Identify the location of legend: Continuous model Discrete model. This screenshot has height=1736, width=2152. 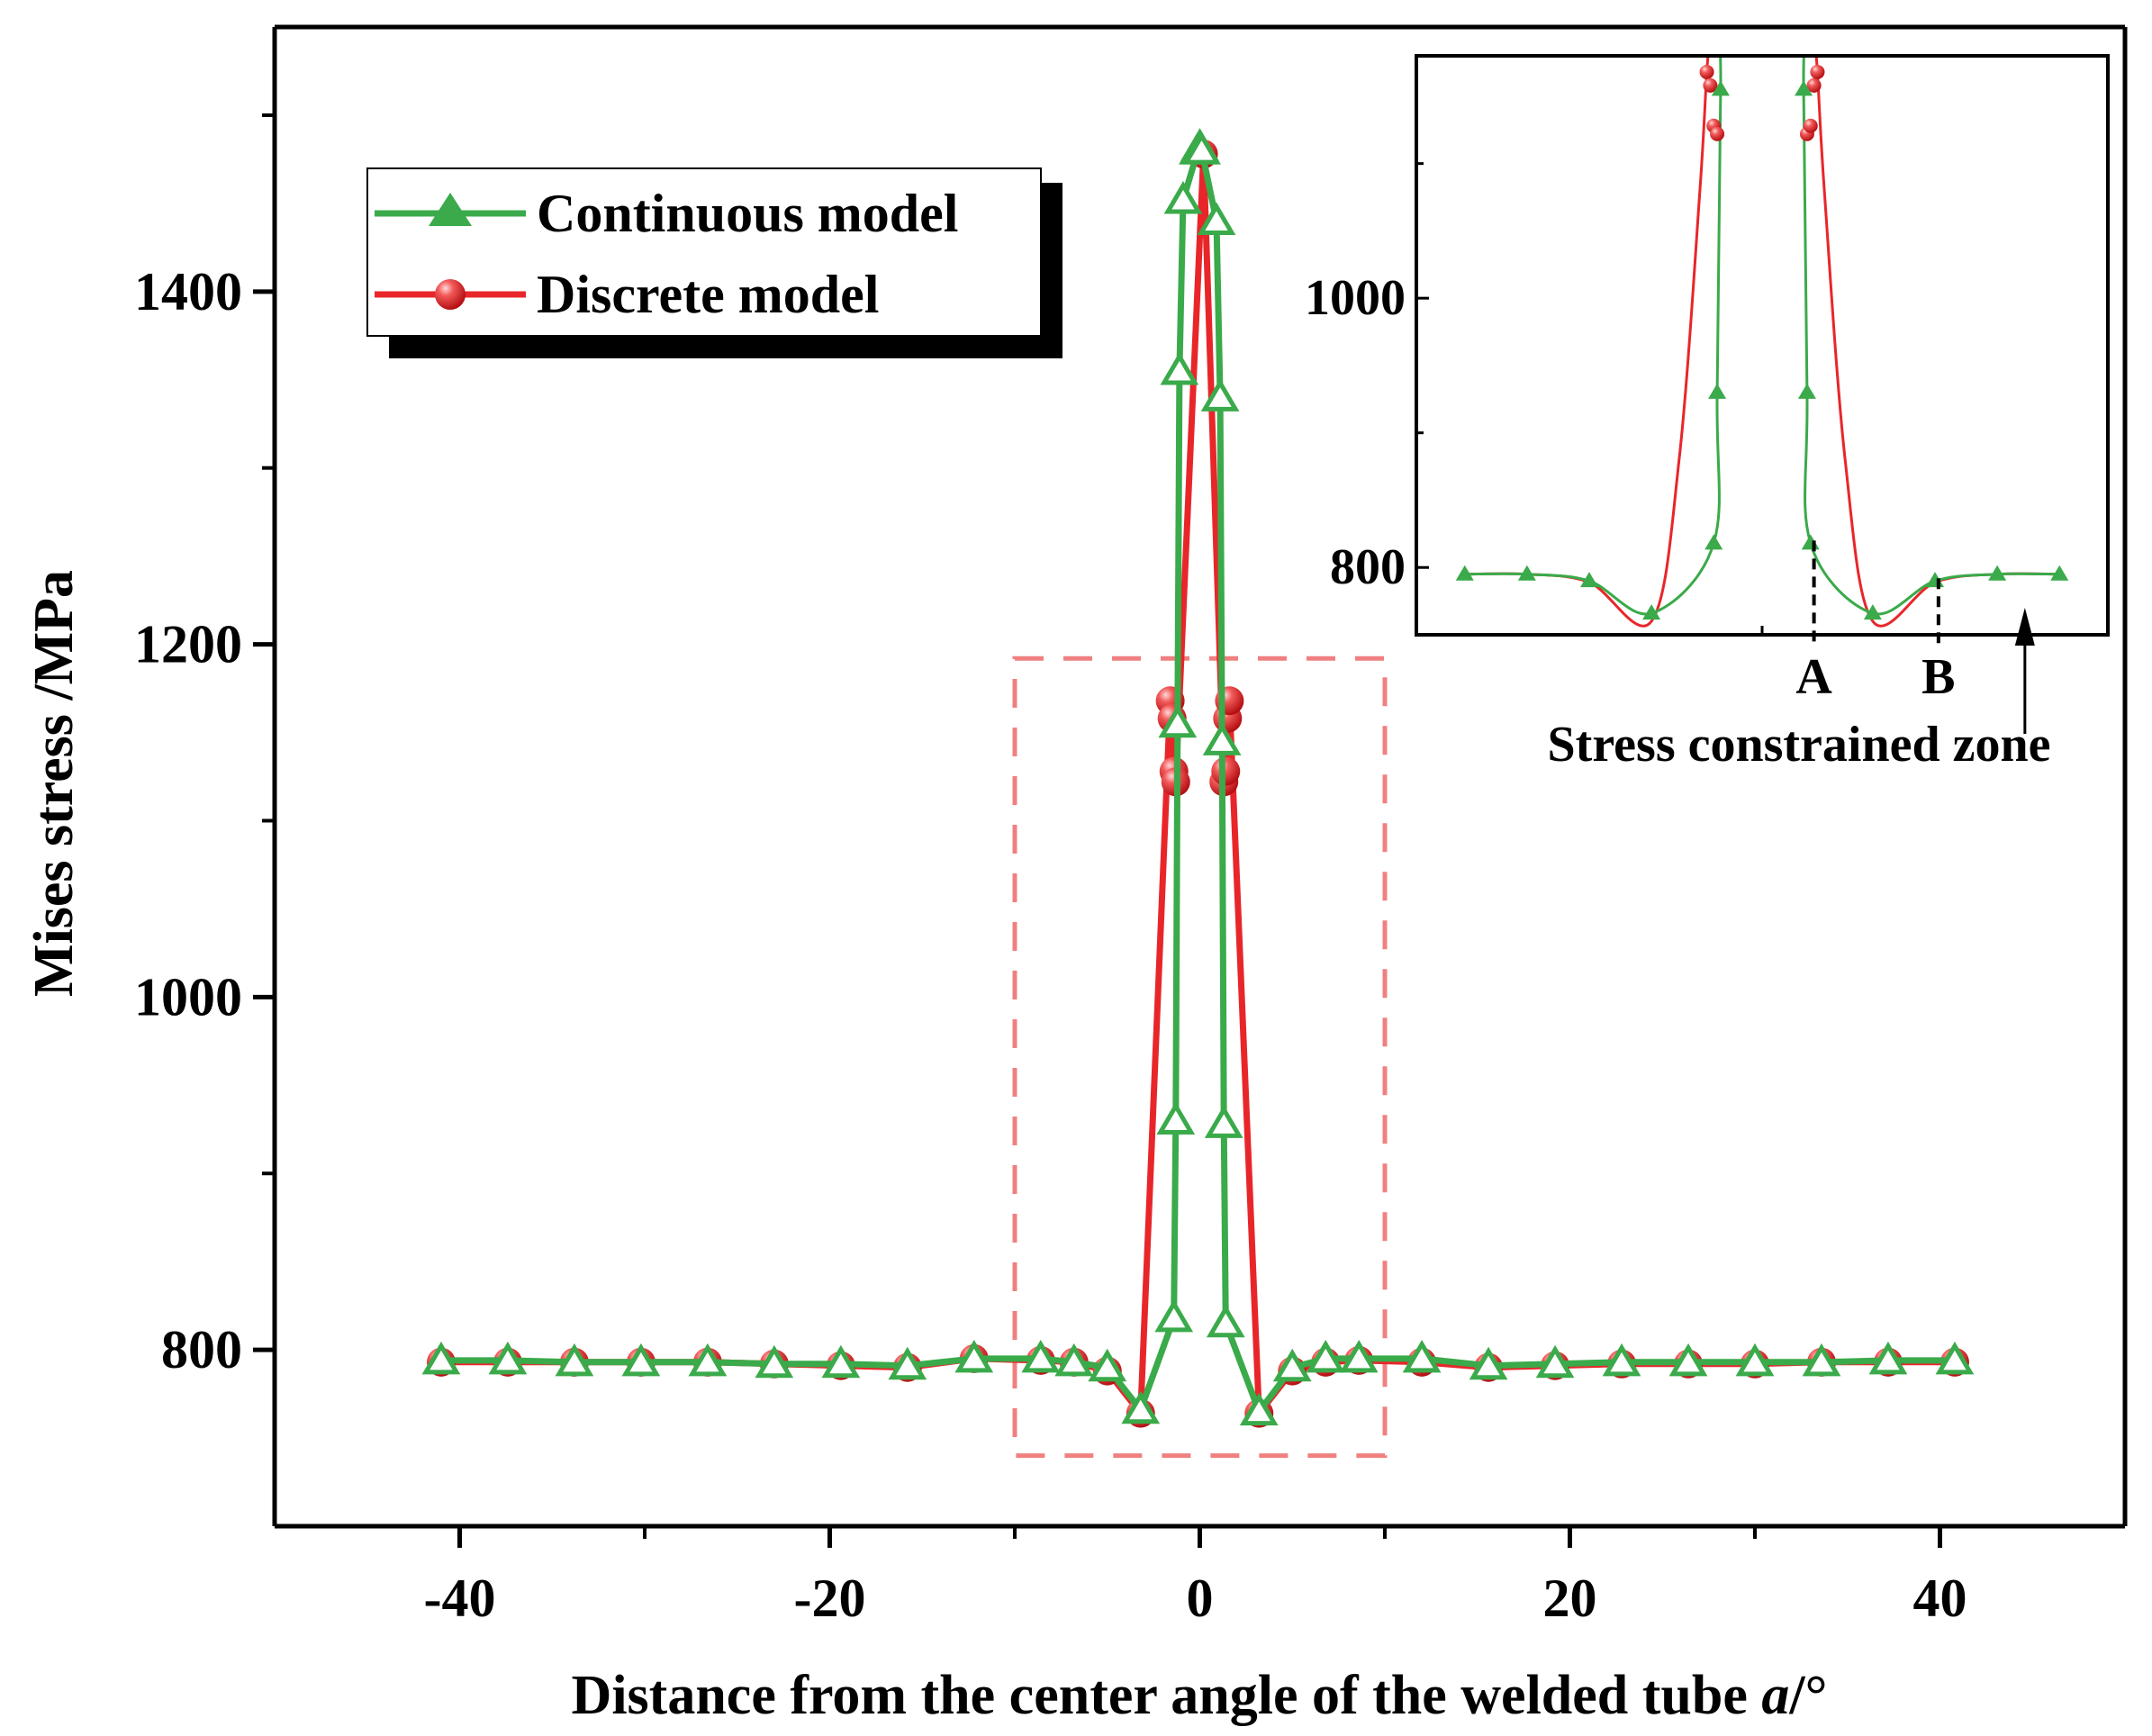
(714, 262).